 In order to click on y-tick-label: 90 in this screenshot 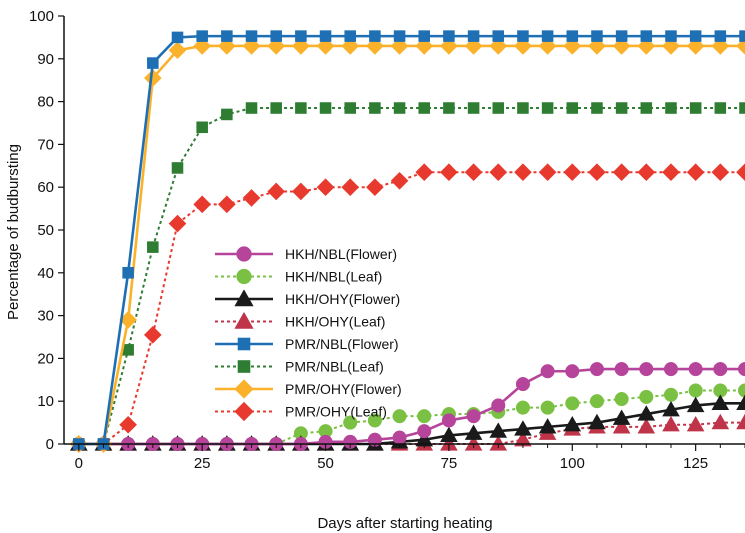, I will do `click(45, 59)`.